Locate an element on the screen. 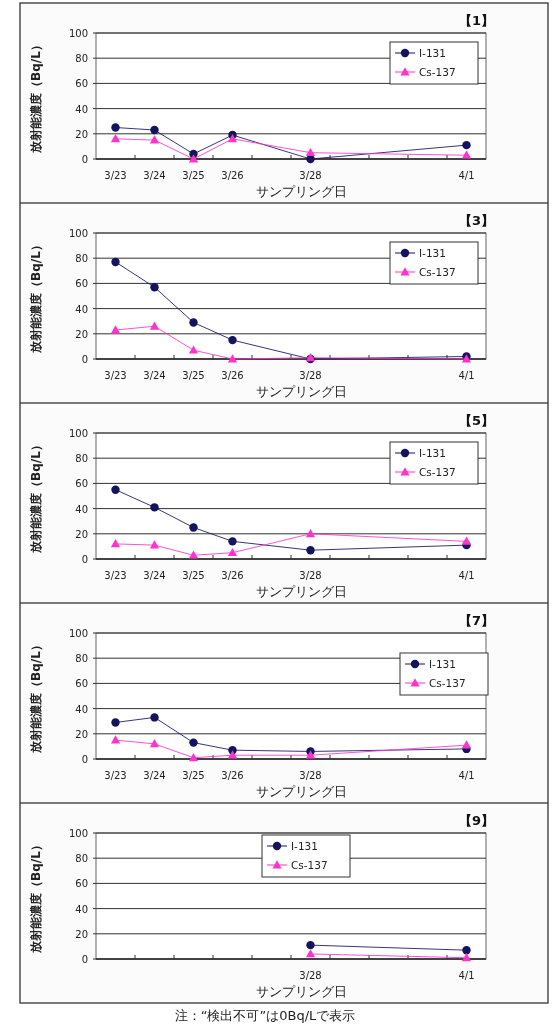 The height and width of the screenshot is (1030, 554). chart-title: 【3】 is located at coordinates (476, 220).